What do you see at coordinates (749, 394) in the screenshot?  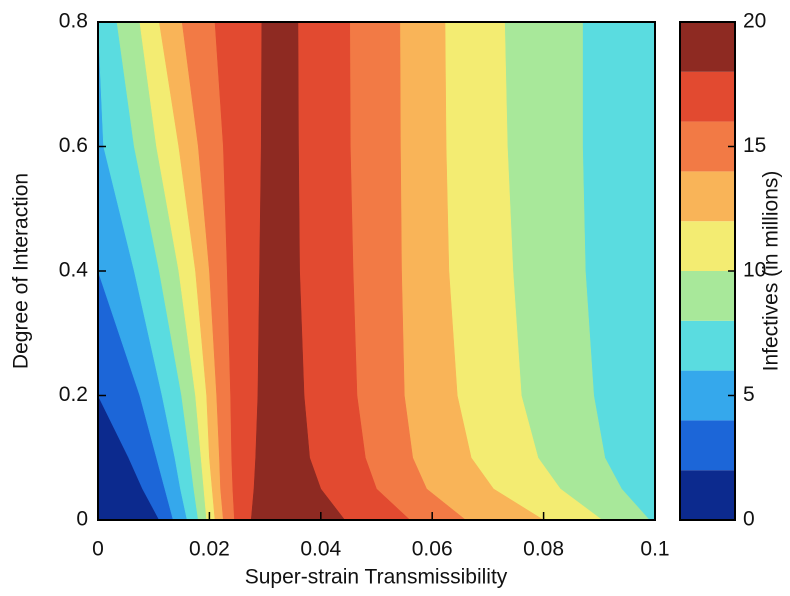 I see `colorbar-tick-label: 5` at bounding box center [749, 394].